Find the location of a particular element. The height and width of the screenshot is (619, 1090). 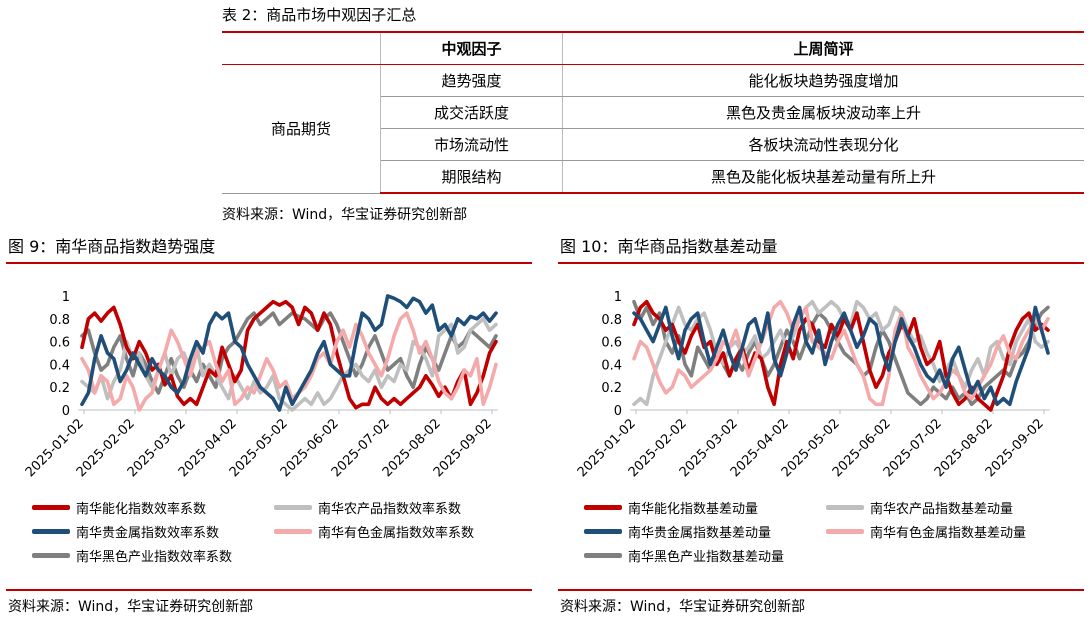

legend-item: 南华有色金属指数基差动量 is located at coordinates (926, 531).